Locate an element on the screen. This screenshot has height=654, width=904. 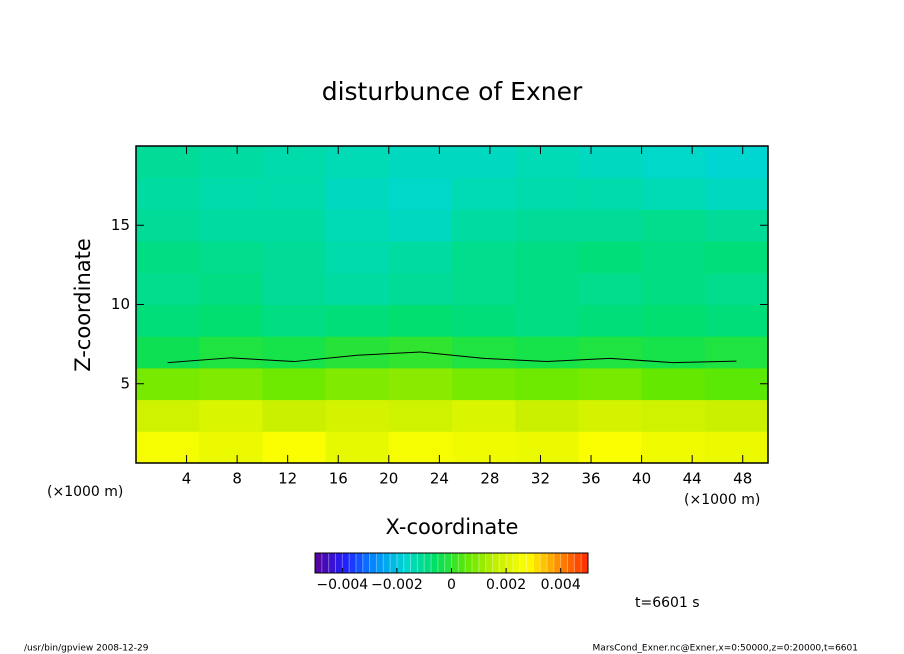
footer-left: /usr/bin/gpview 2008-12-29 is located at coordinates (86, 649).